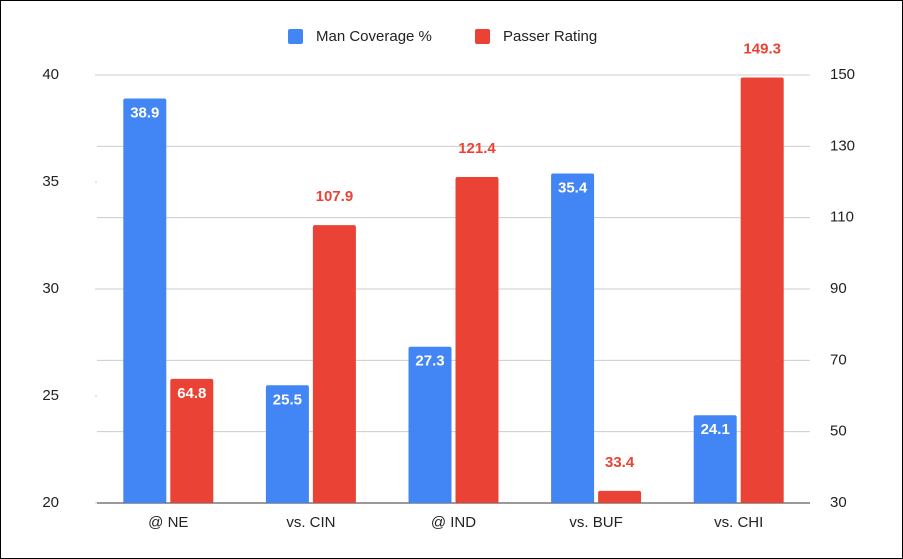 This screenshot has height=559, width=903. Describe the element at coordinates (50, 395) in the screenshot. I see `y-tick-label: 25` at that location.